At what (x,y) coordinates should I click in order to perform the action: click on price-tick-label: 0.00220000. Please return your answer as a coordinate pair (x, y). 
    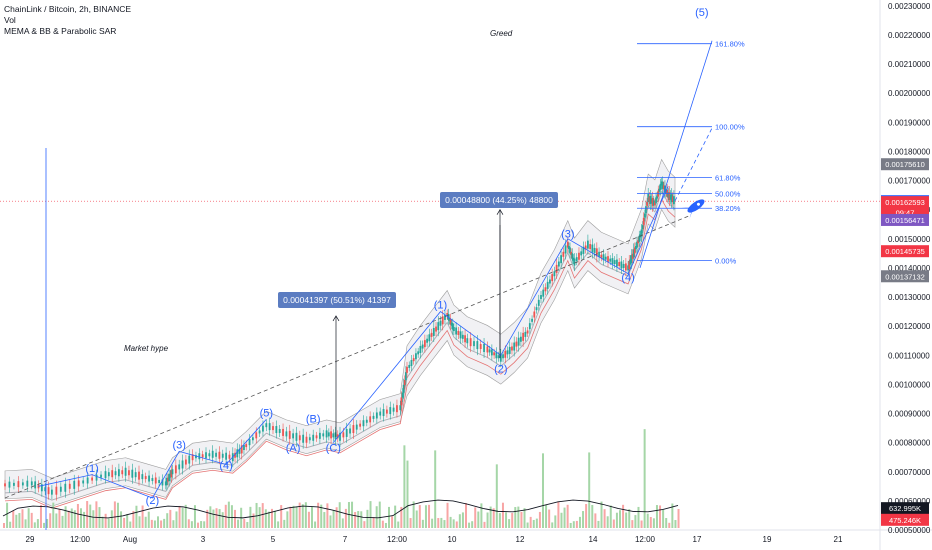
    Looking at the image, I should click on (909, 35).